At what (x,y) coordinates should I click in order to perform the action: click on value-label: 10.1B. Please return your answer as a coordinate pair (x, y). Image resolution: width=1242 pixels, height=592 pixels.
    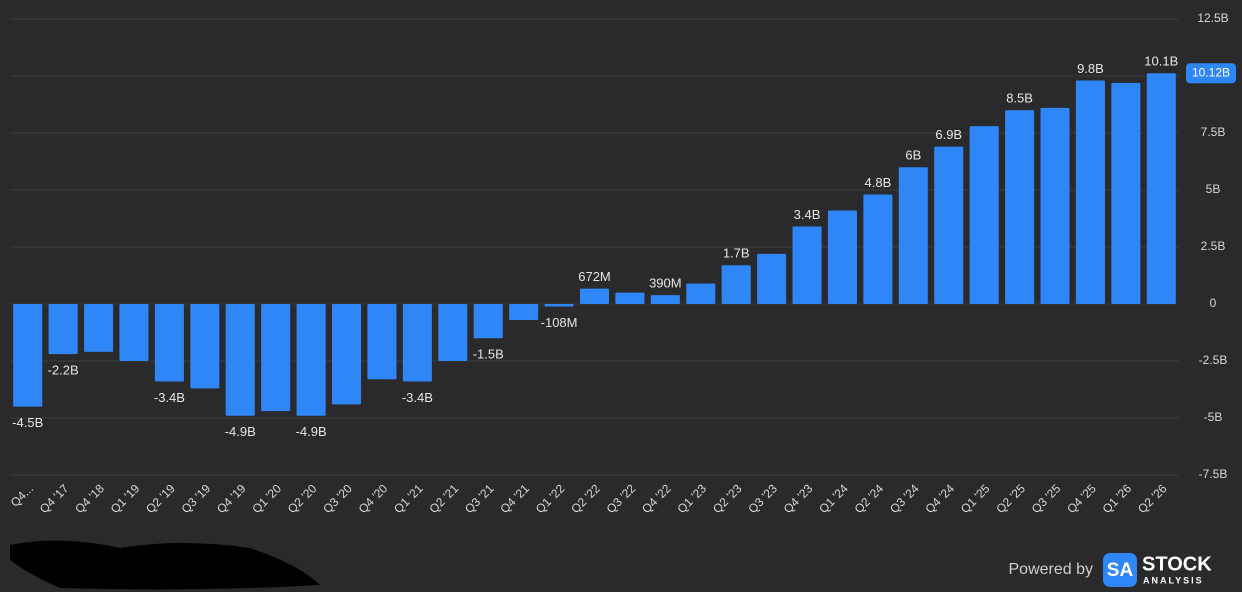
    Looking at the image, I should click on (1161, 61).